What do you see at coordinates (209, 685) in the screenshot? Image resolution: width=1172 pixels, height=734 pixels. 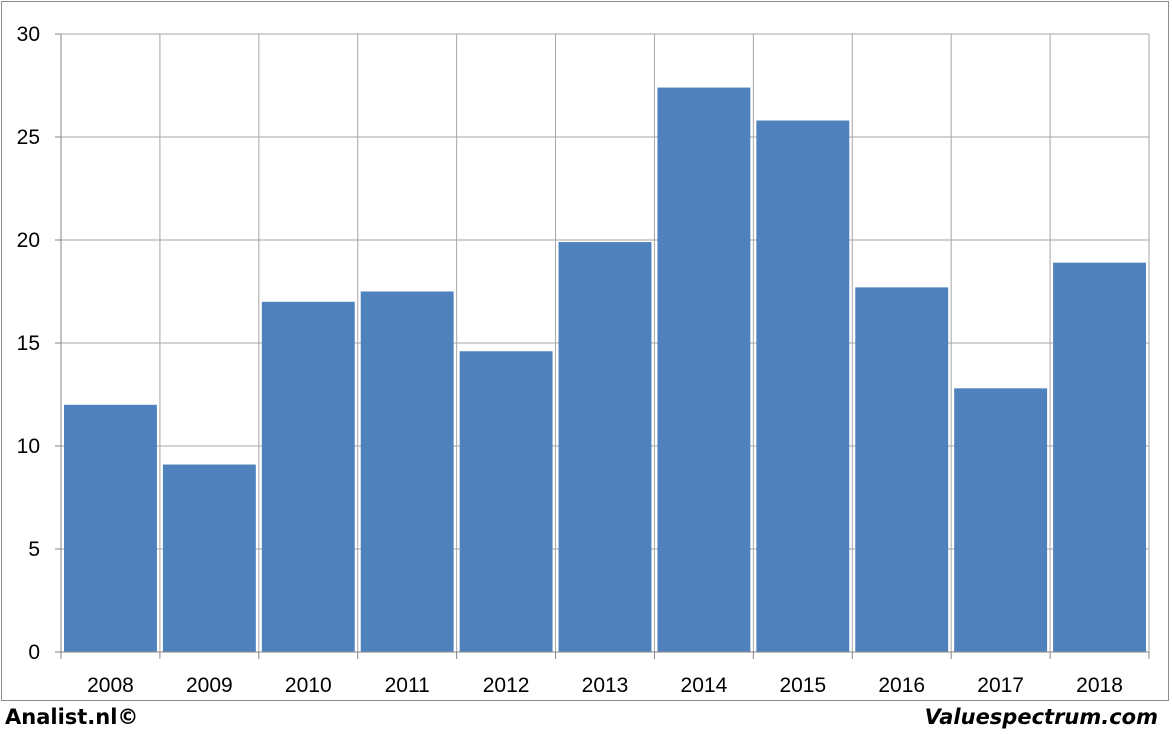 I see `x-tick-label: 2009` at bounding box center [209, 685].